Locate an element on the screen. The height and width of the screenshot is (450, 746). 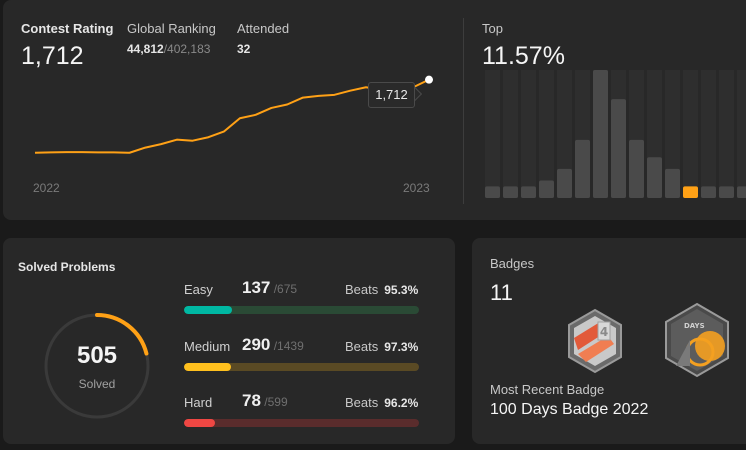
easy-count: 137 /675 is located at coordinates (270, 287).